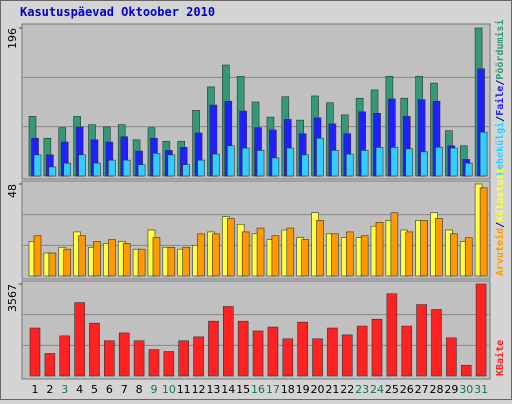  I want to click on x-tick-label: 14, so click(228, 389).